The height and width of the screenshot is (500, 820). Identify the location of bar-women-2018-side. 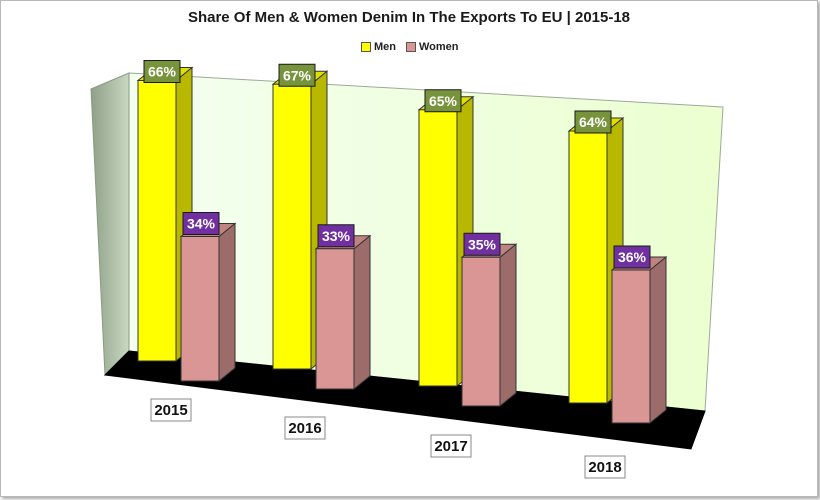
(658, 340).